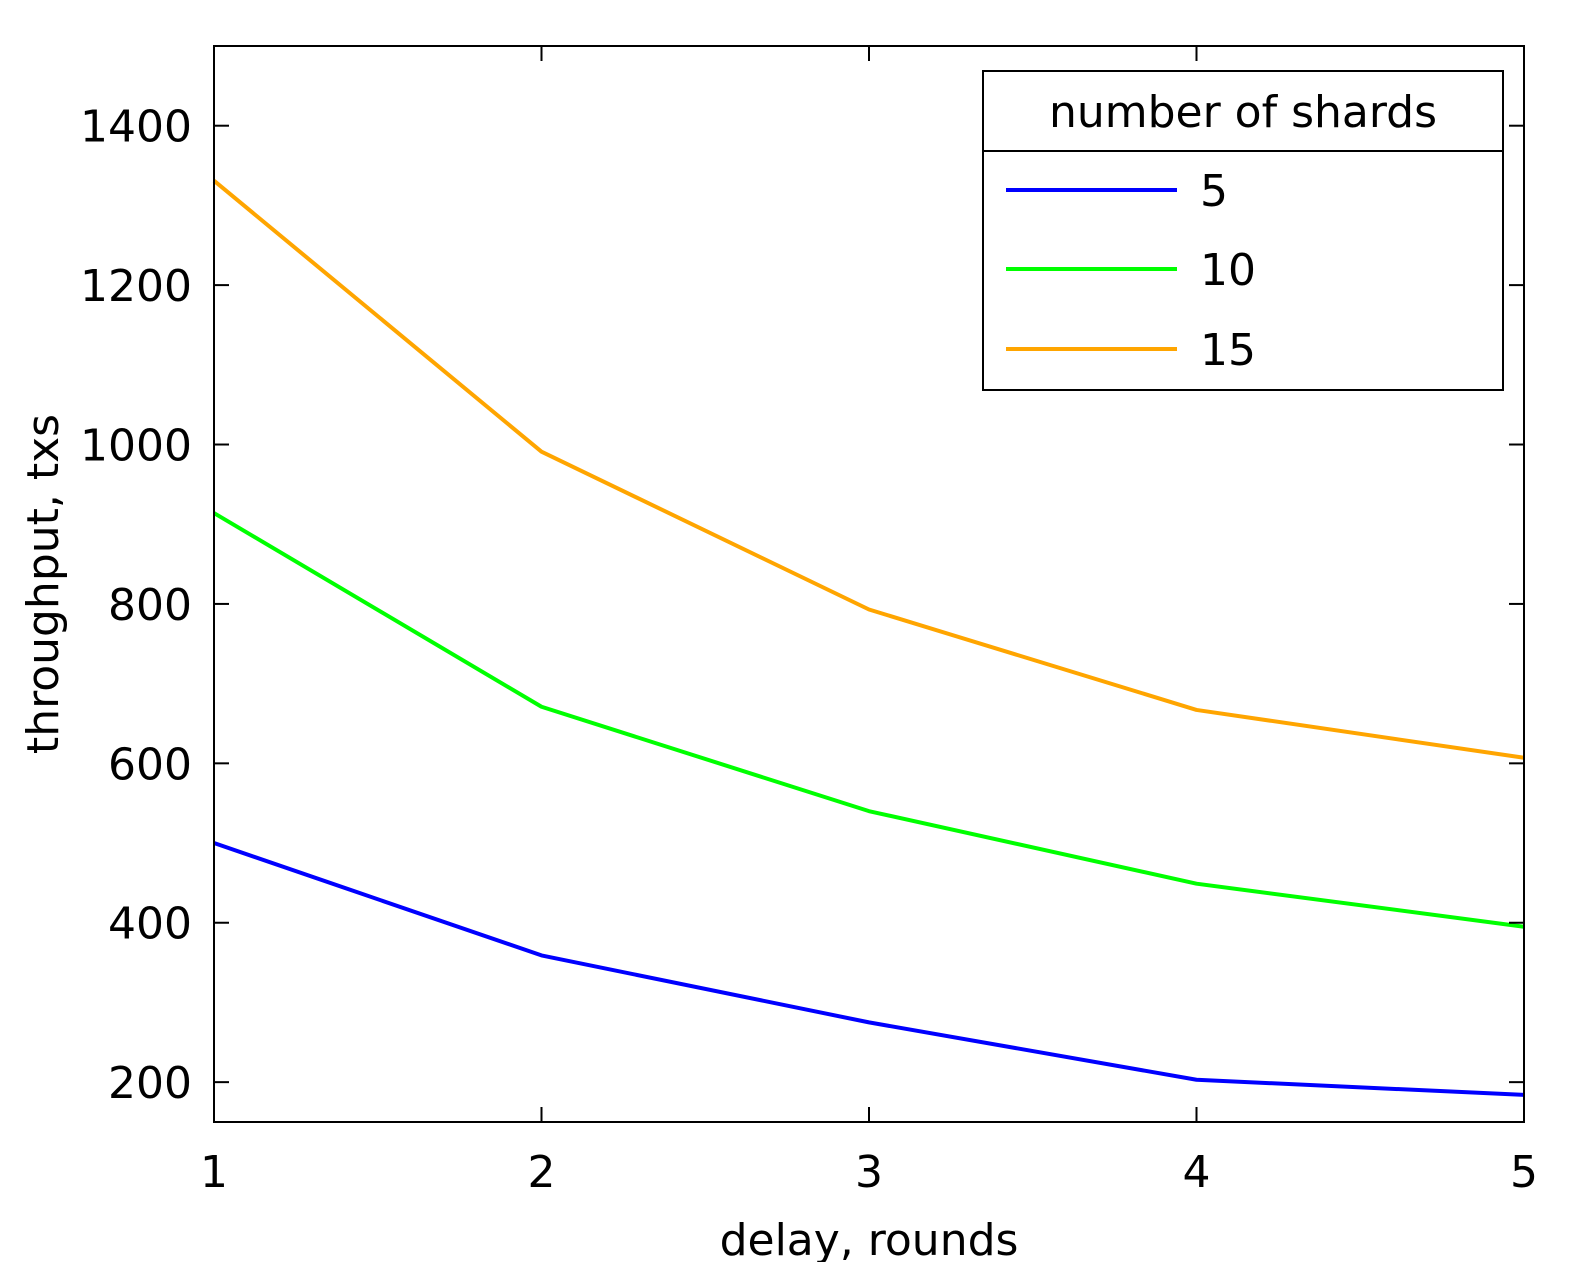 The image size is (1578, 1262). Describe the element at coordinates (1243, 112) in the screenshot. I see `legend-title: number of shards` at that location.